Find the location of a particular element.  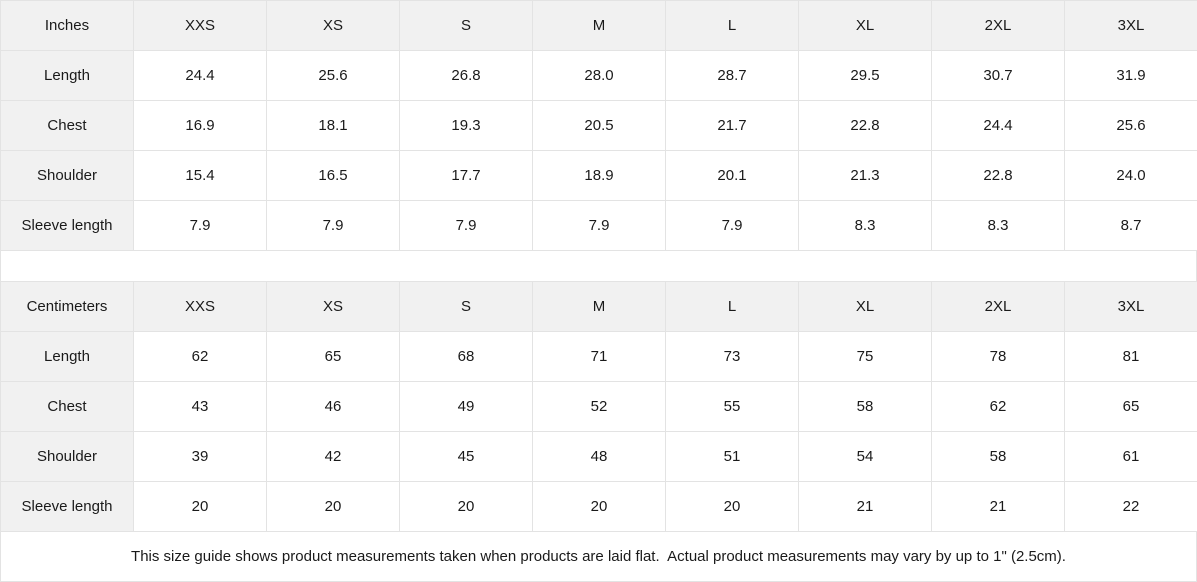

table-row: Length 62 65 68 71 73 75 78 81 is located at coordinates (599, 357).